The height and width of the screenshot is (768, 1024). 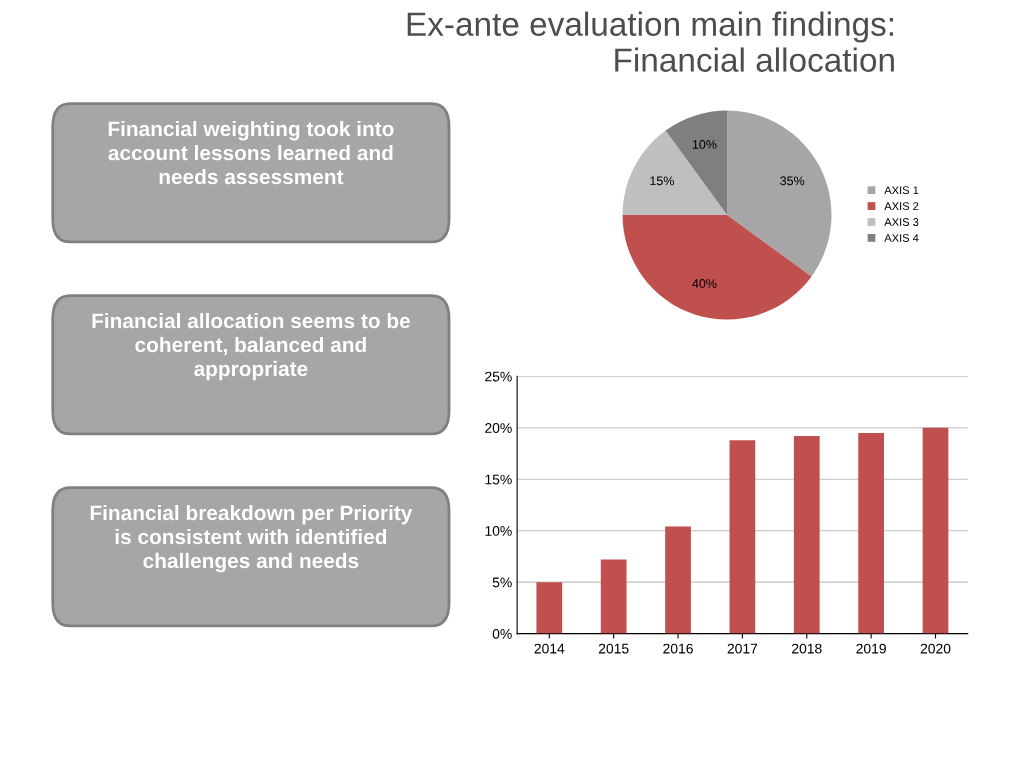 I want to click on text: Financial weighting took into account lessons learned and needs assessment, so click(x=251, y=152).